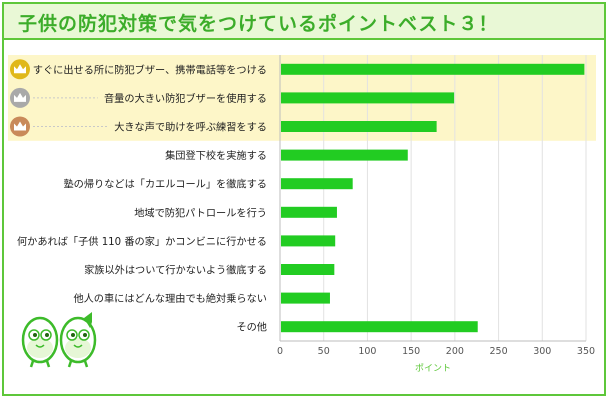 The height and width of the screenshot is (400, 610). I want to click on chart-title: 子供の防犯対策で気をつけているポイントベスト３！, so click(258, 24).